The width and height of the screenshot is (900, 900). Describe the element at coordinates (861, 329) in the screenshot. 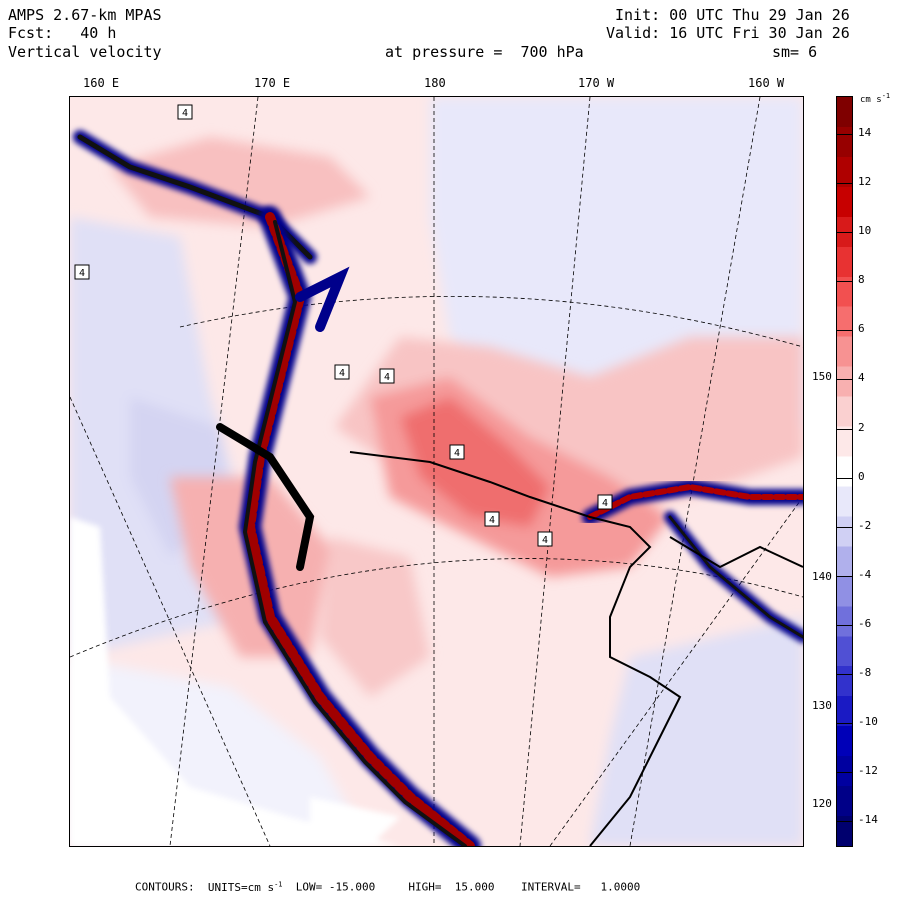

I see `colorbar-tick-label: 6` at that location.